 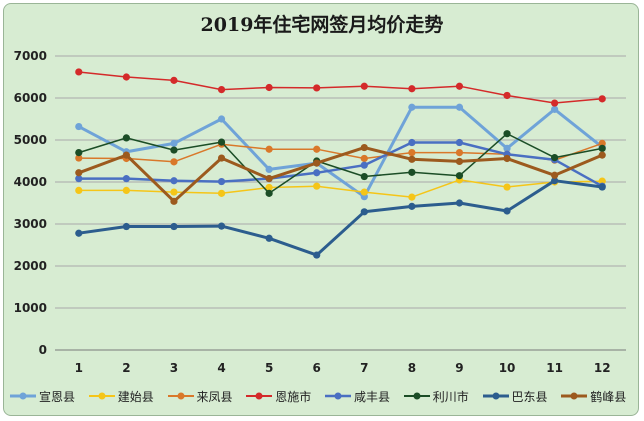 I want to click on legend-label: 咸丰县, so click(x=372, y=396).